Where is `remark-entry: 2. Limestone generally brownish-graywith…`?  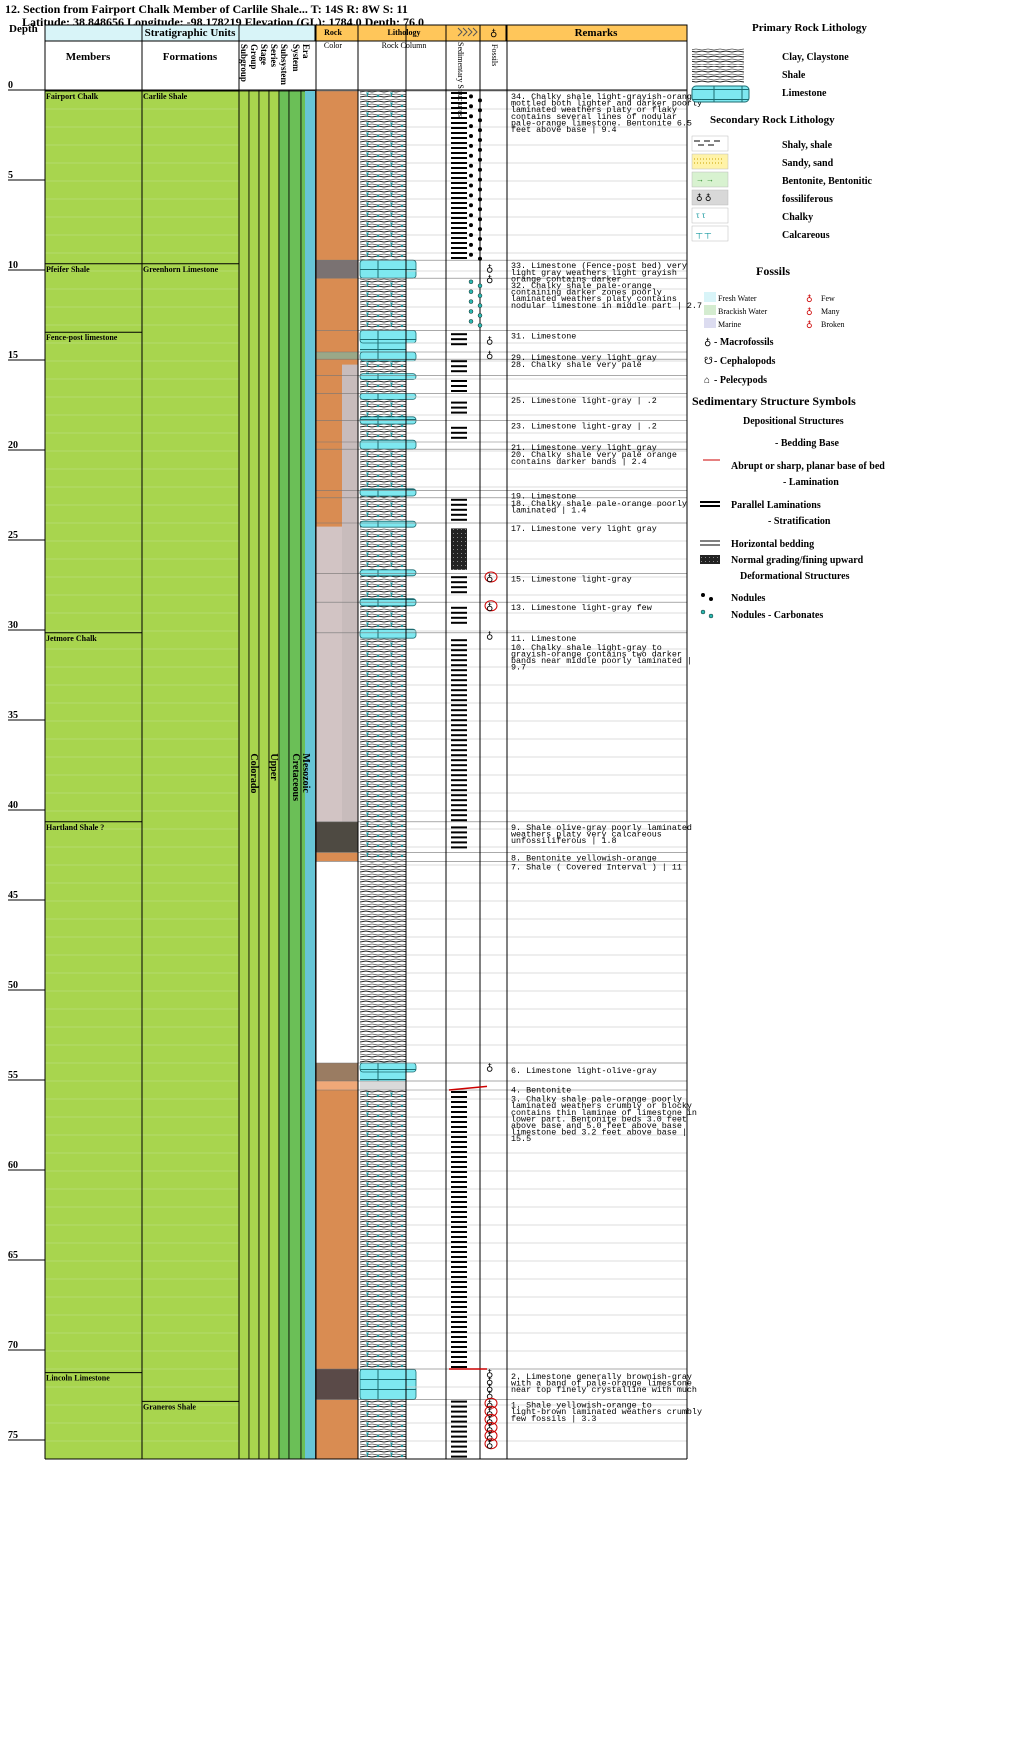
remark-entry: 2. Limestone generally brownish-graywith… is located at coordinates (604, 1383).